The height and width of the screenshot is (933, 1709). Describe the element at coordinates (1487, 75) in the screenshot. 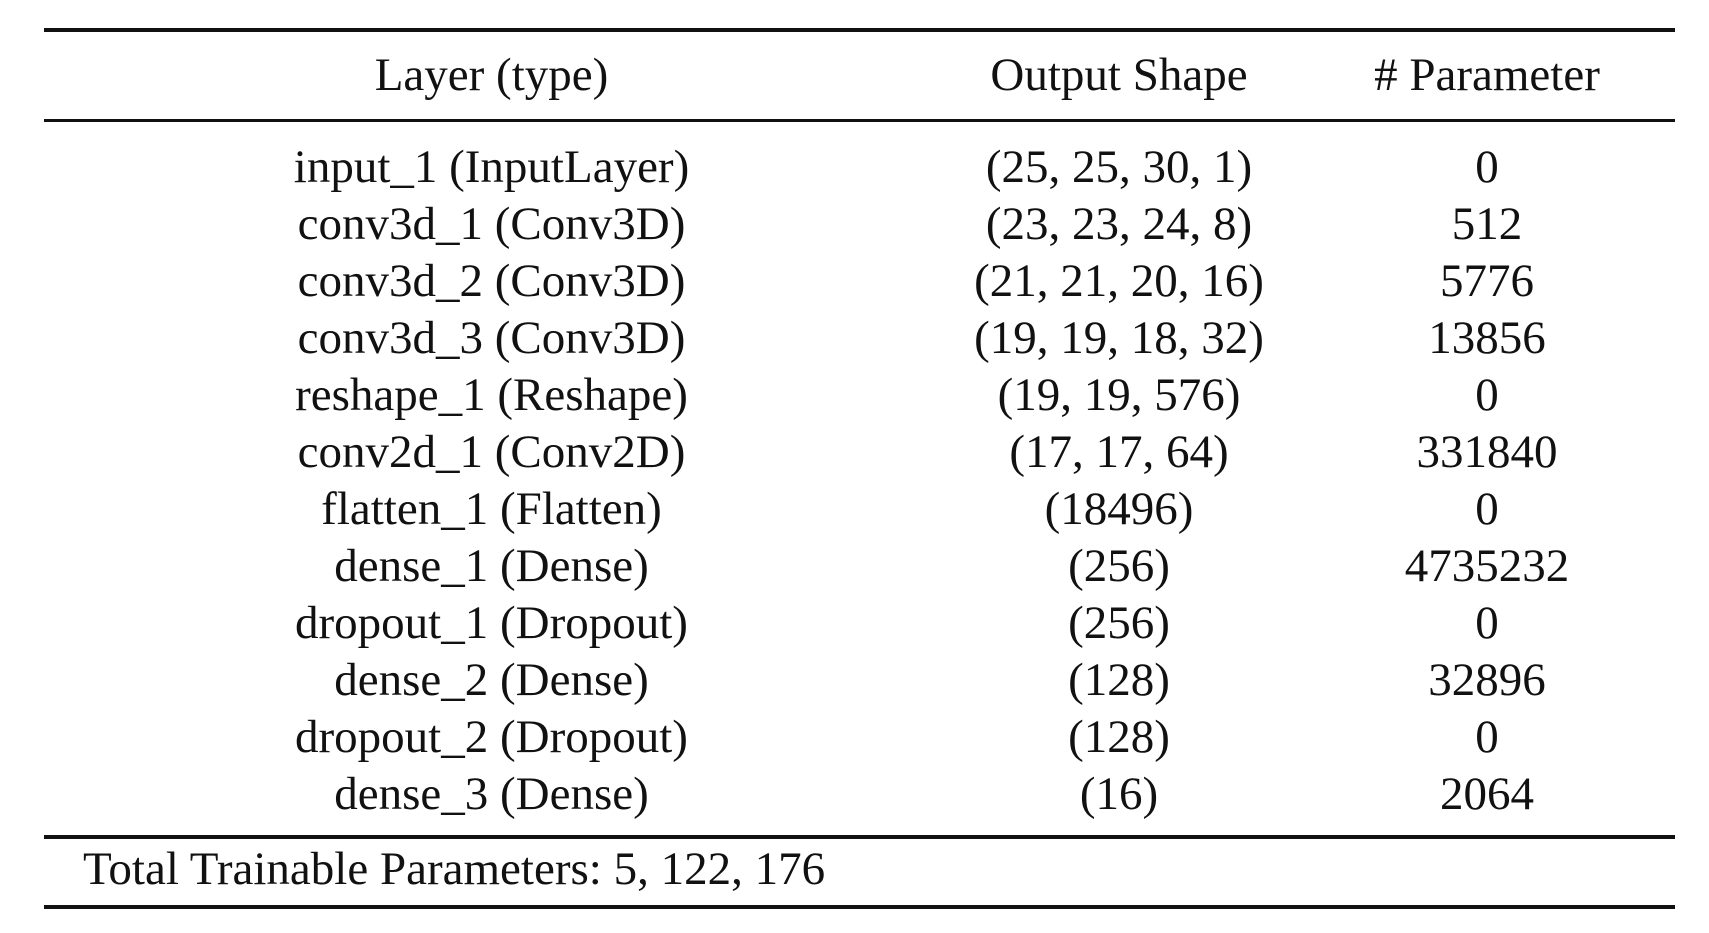

I see `header-parameter: # Parameter` at that location.